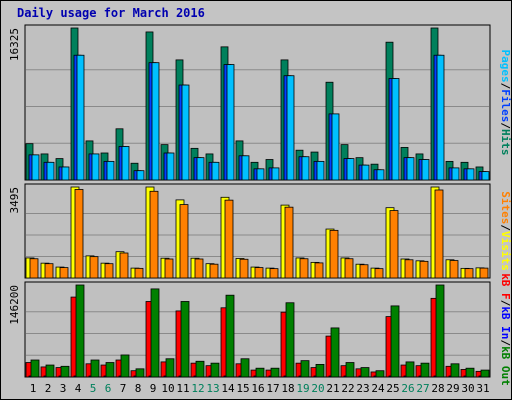 This screenshot has width=512, height=400. Describe the element at coordinates (14, 200) in the screenshot. I see `y-max-label: 3495` at that location.